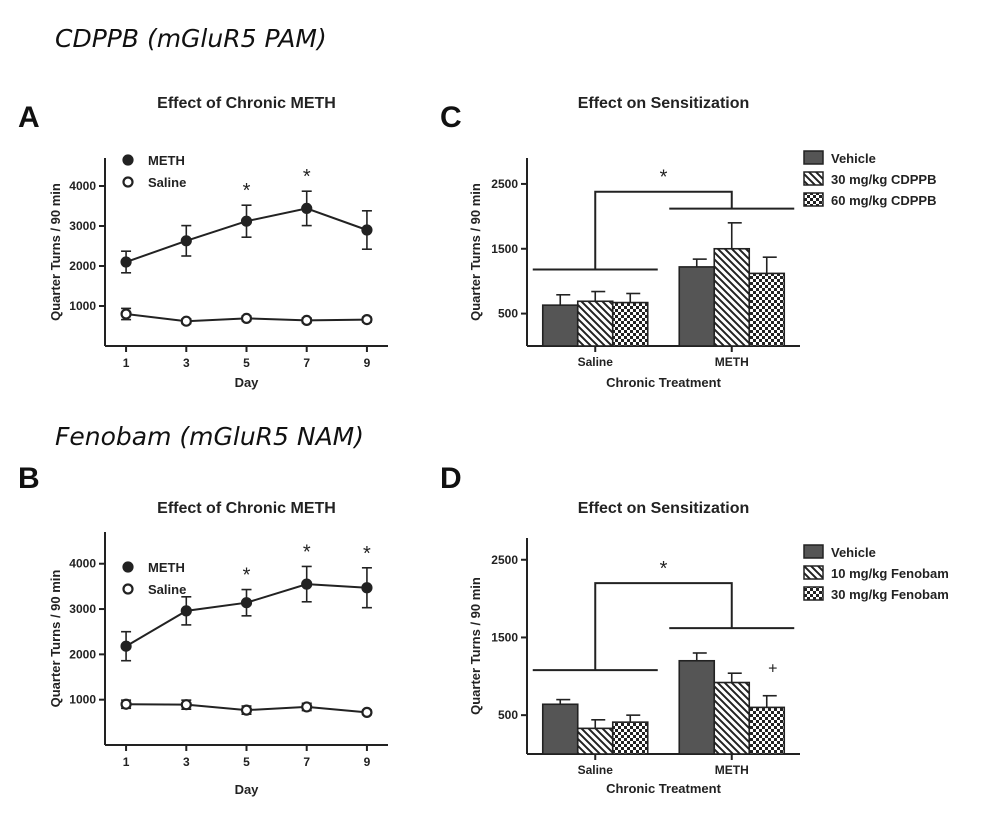  Describe the element at coordinates (772, 669) in the screenshot. I see `significance-plus: +` at that location.